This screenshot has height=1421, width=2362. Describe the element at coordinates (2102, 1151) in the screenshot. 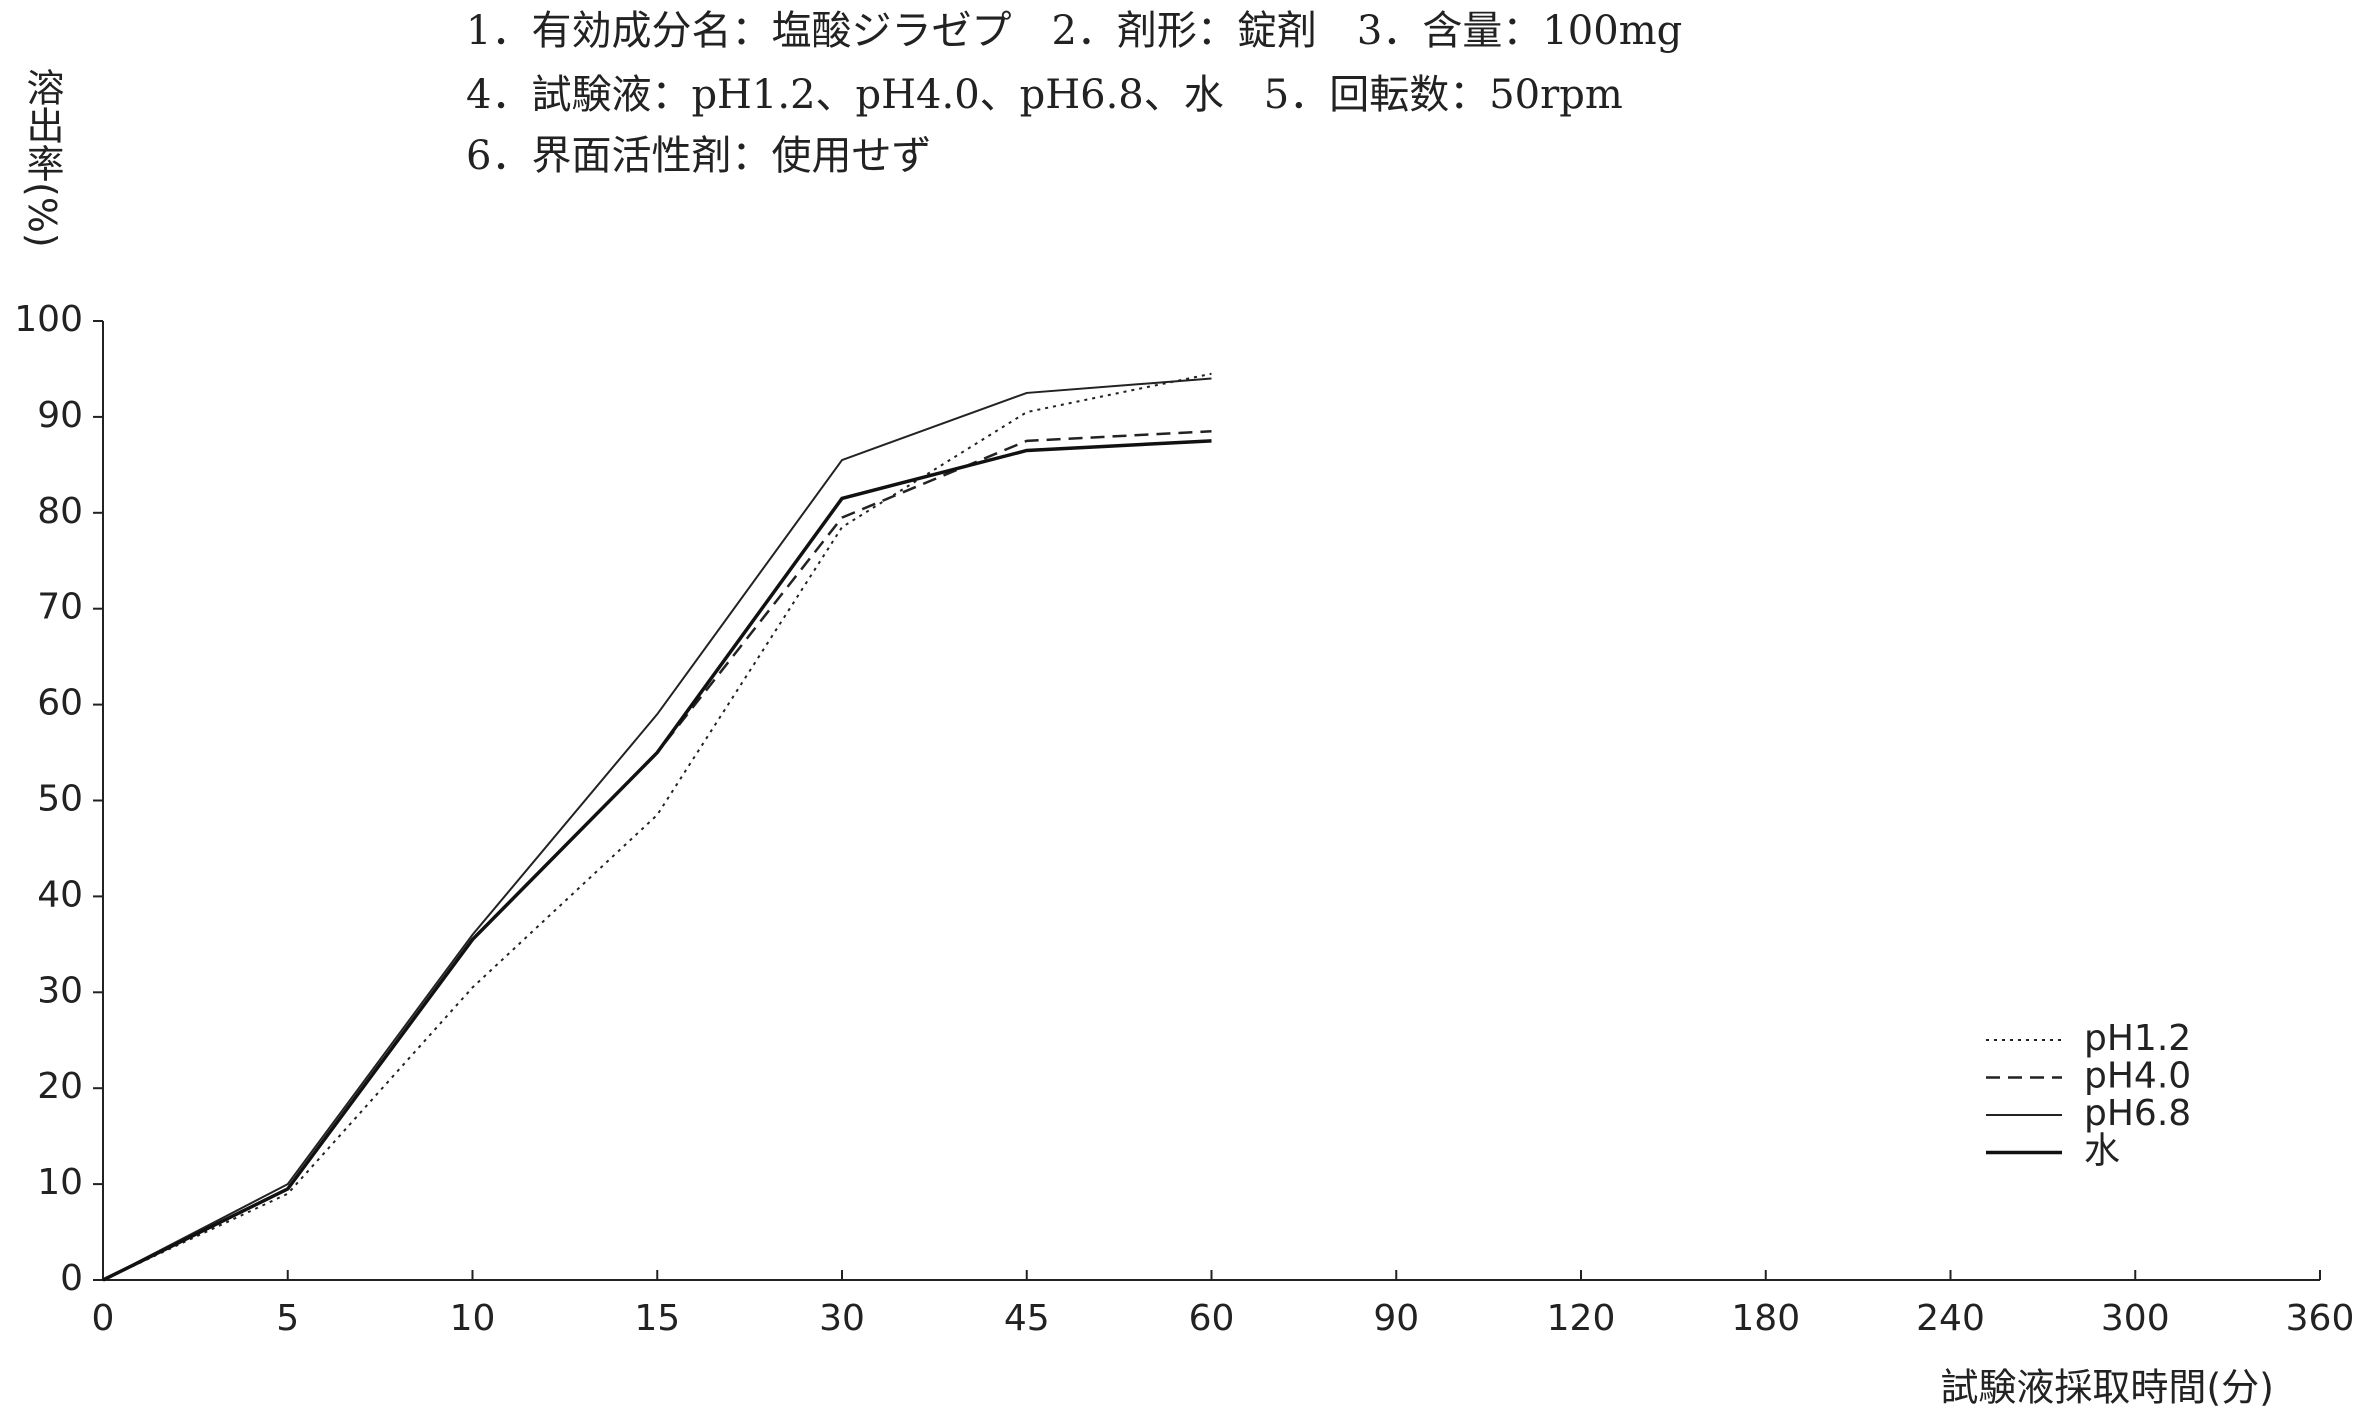

I see `legend-label: 水` at that location.